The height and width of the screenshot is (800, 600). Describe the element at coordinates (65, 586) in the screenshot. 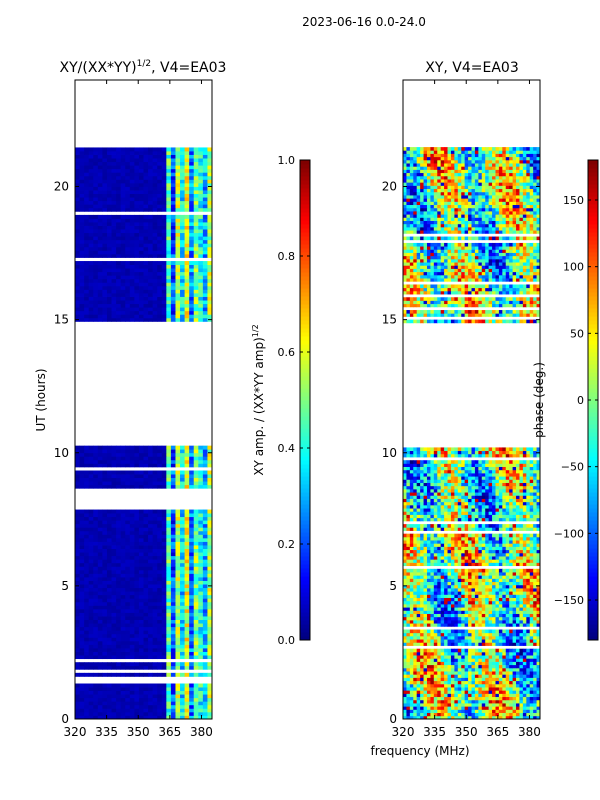

I see `y-tick-label: 5` at that location.